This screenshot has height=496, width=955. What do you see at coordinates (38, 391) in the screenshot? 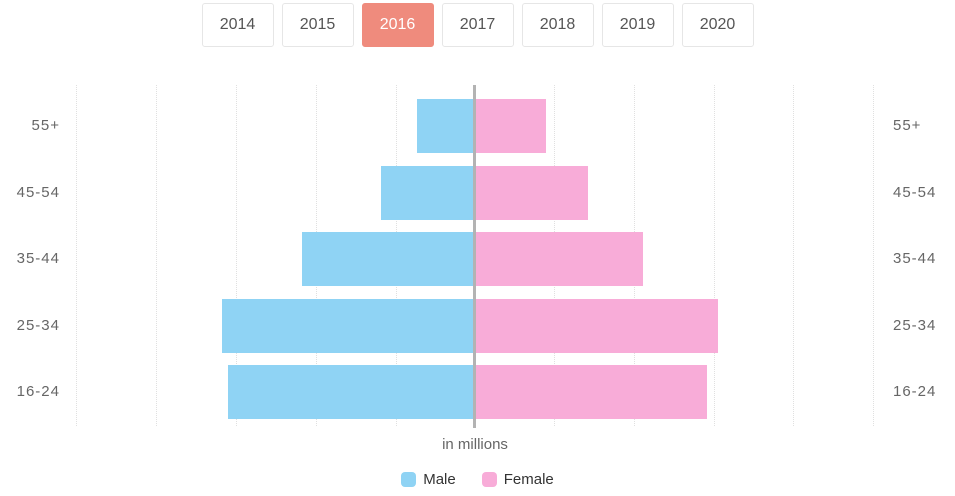
I see `category-label-left: 16-24` at bounding box center [38, 391].